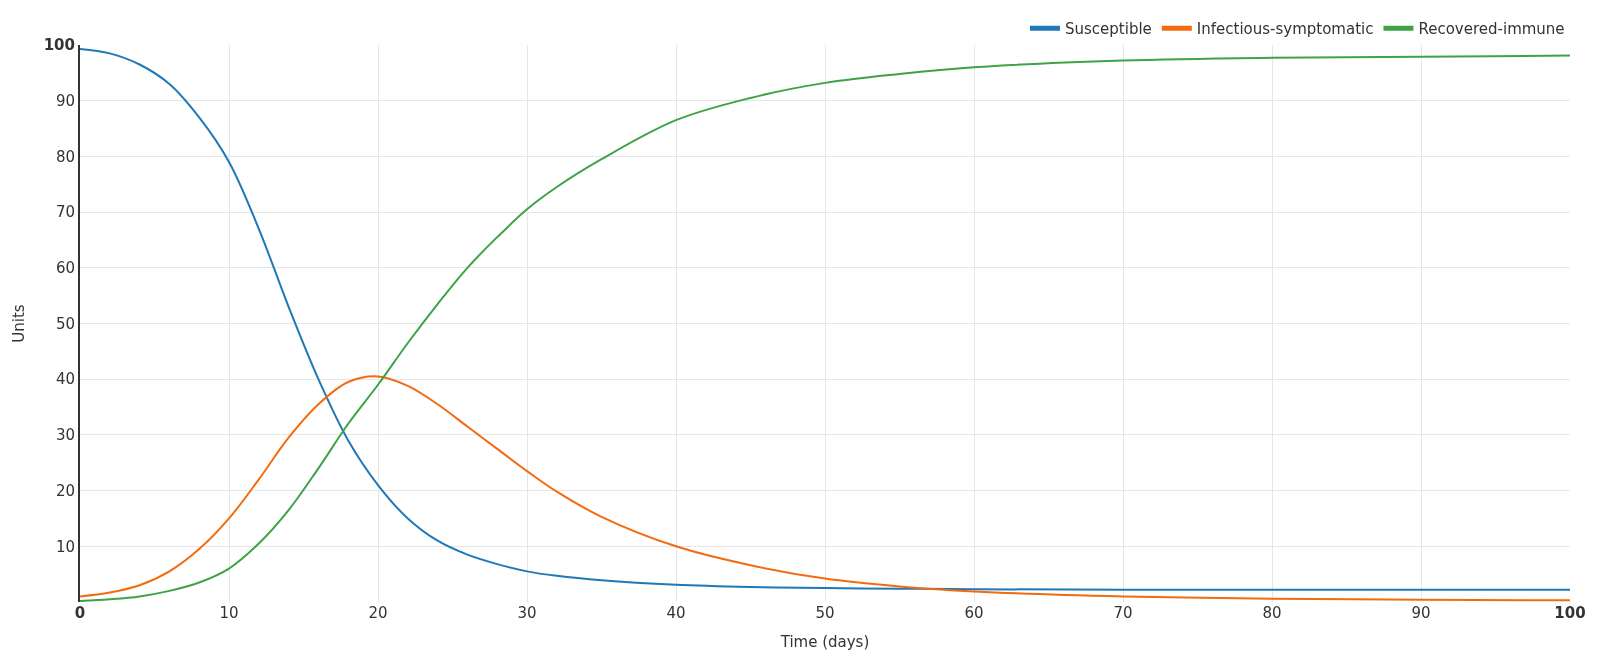  I want to click on x-axis-title: Time (days), so click(824, 642).